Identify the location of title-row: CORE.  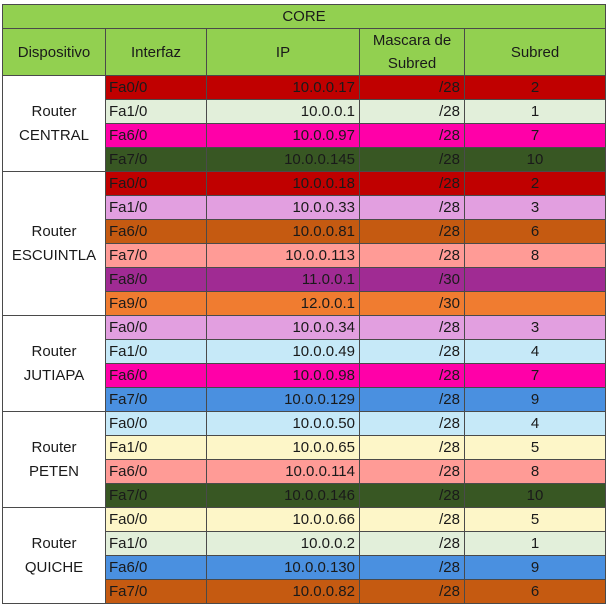
(304, 16).